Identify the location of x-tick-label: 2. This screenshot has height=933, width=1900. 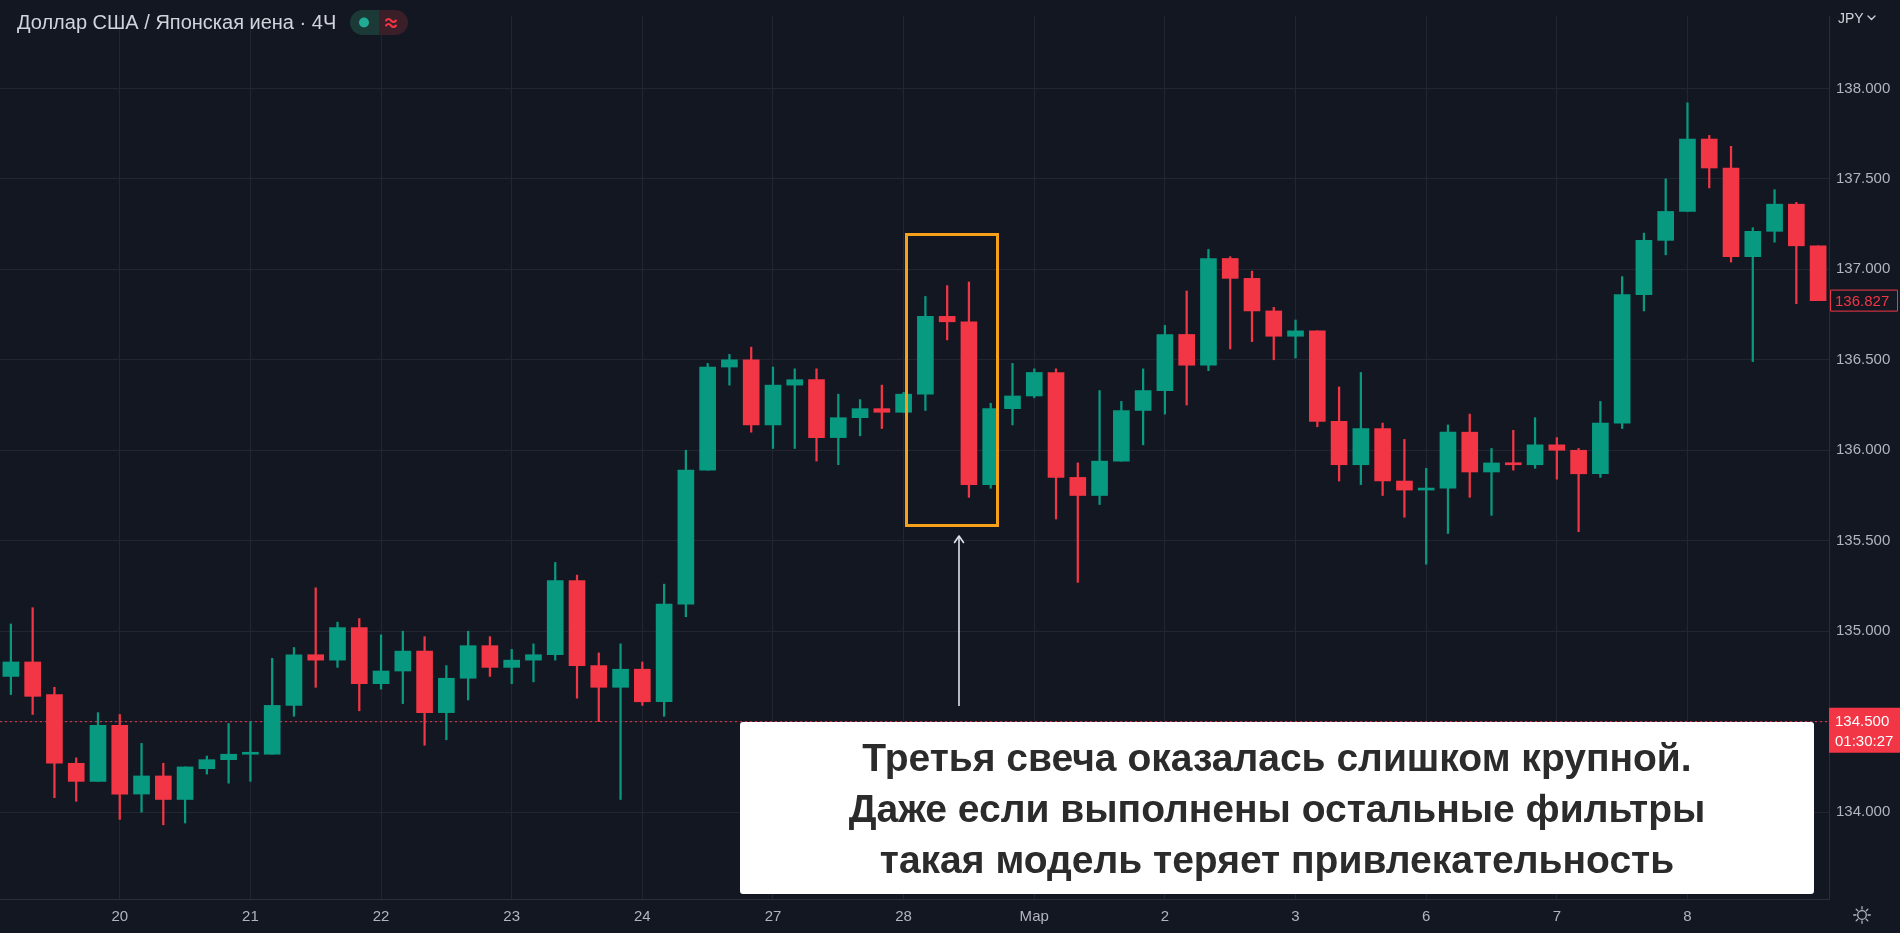
(1165, 916).